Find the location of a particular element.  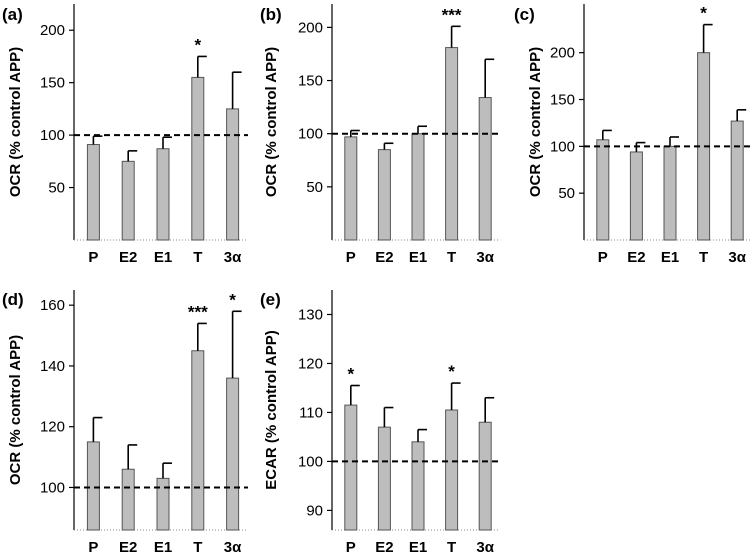

panel-label: (b) is located at coordinates (271, 14).